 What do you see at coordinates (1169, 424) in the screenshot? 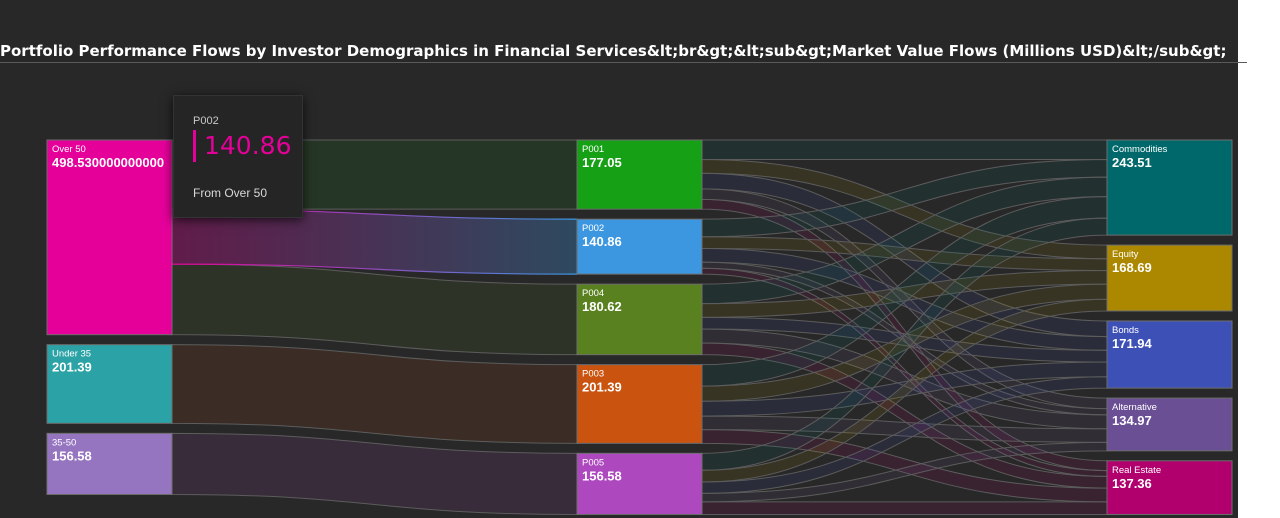
I see `node-bar-alternative` at bounding box center [1169, 424].